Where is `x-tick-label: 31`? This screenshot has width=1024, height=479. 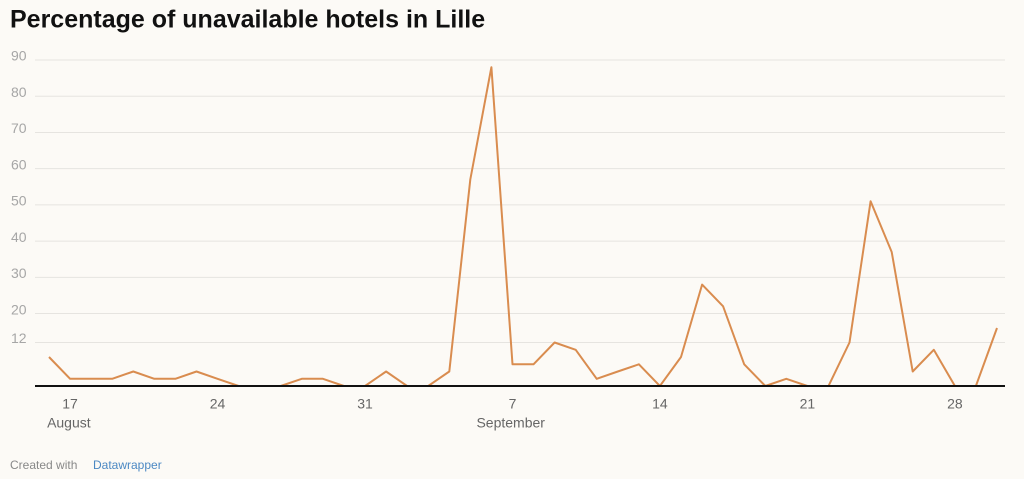
x-tick-label: 31 is located at coordinates (365, 404).